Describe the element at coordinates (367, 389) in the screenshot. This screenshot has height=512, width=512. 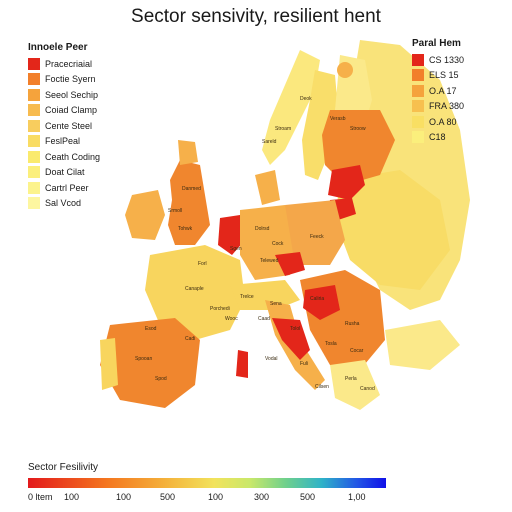
I see `map-label: Canod` at that location.